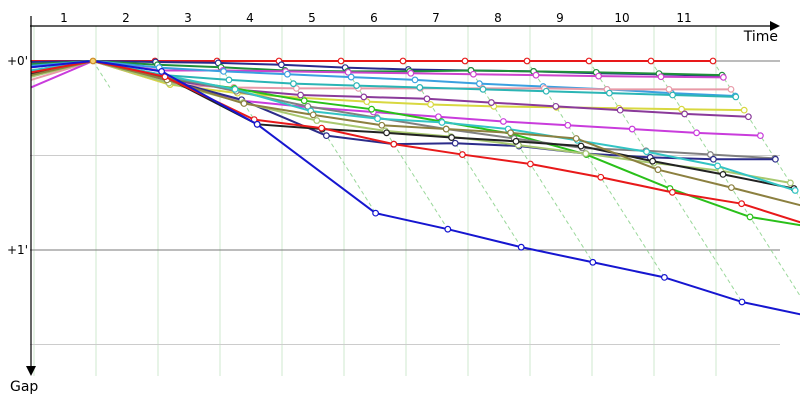  I want to click on lap-label: 7, so click(436, 18).